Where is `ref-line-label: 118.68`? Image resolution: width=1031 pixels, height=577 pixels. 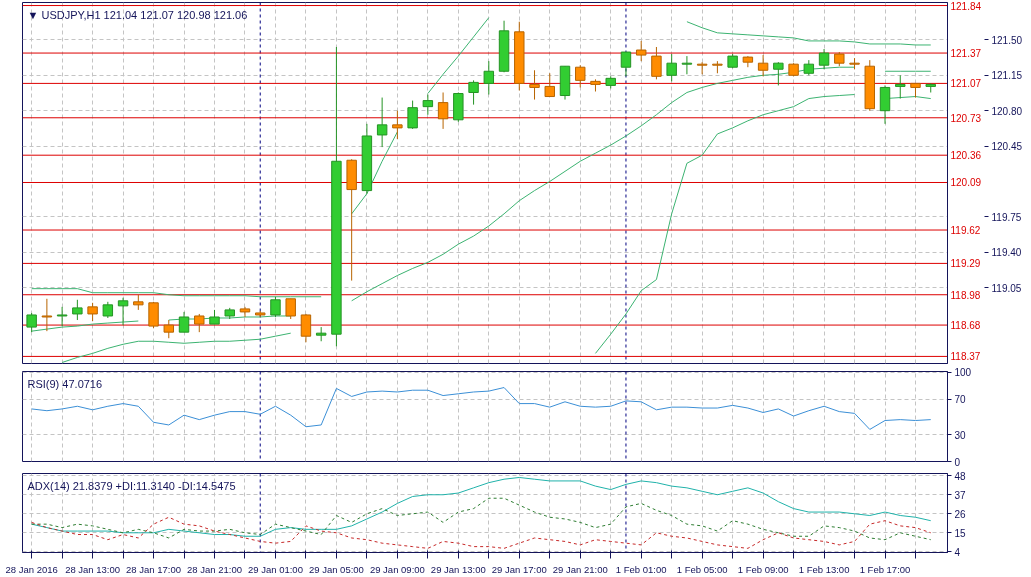 ref-line-label: 118.68 is located at coordinates (965, 326).